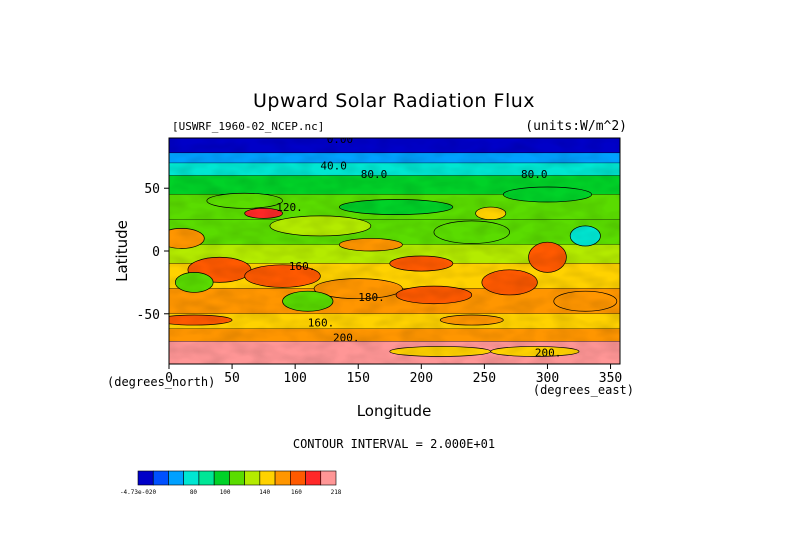 The width and height of the screenshot is (789, 558). I want to click on y-tick-label: 0, so click(156, 252).